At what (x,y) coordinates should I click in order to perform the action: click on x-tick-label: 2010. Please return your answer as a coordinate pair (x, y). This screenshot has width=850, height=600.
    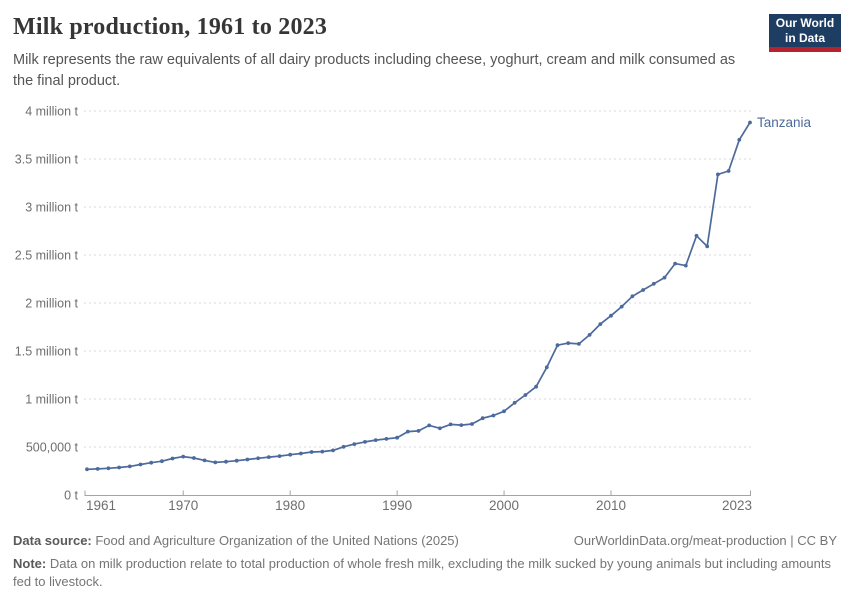
    Looking at the image, I should click on (611, 505).